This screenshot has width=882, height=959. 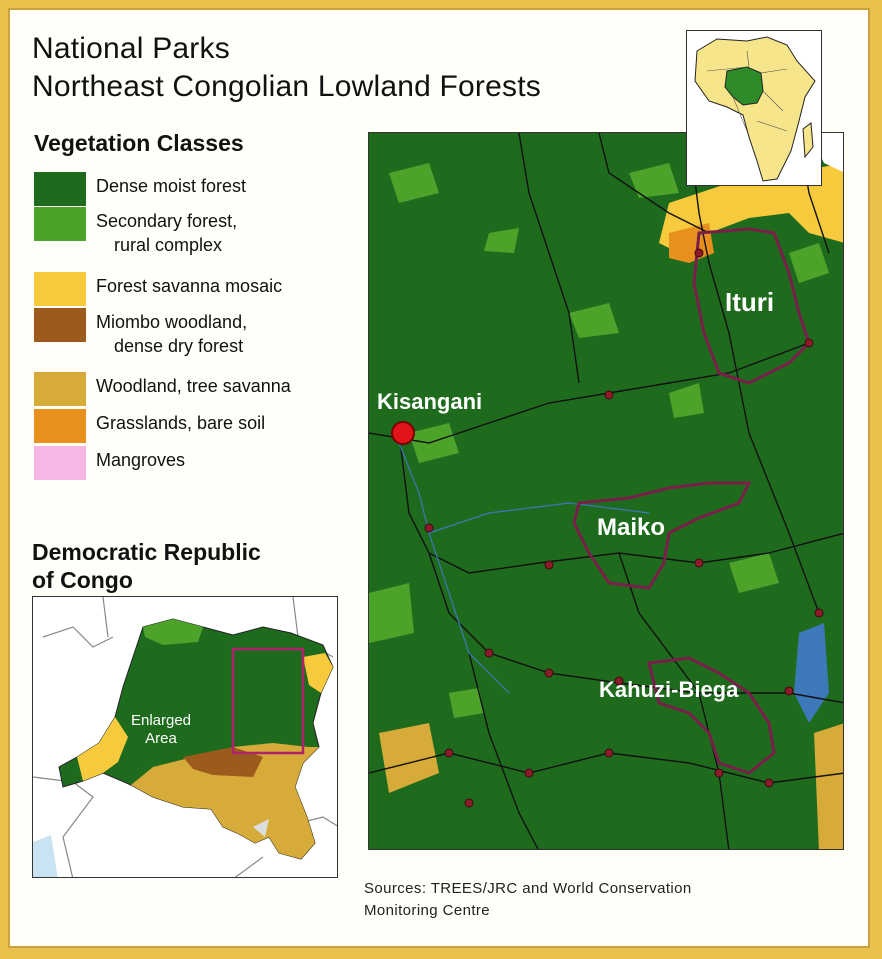 I want to click on legend-label: Secondary forest, rural complex, so click(x=226, y=233).